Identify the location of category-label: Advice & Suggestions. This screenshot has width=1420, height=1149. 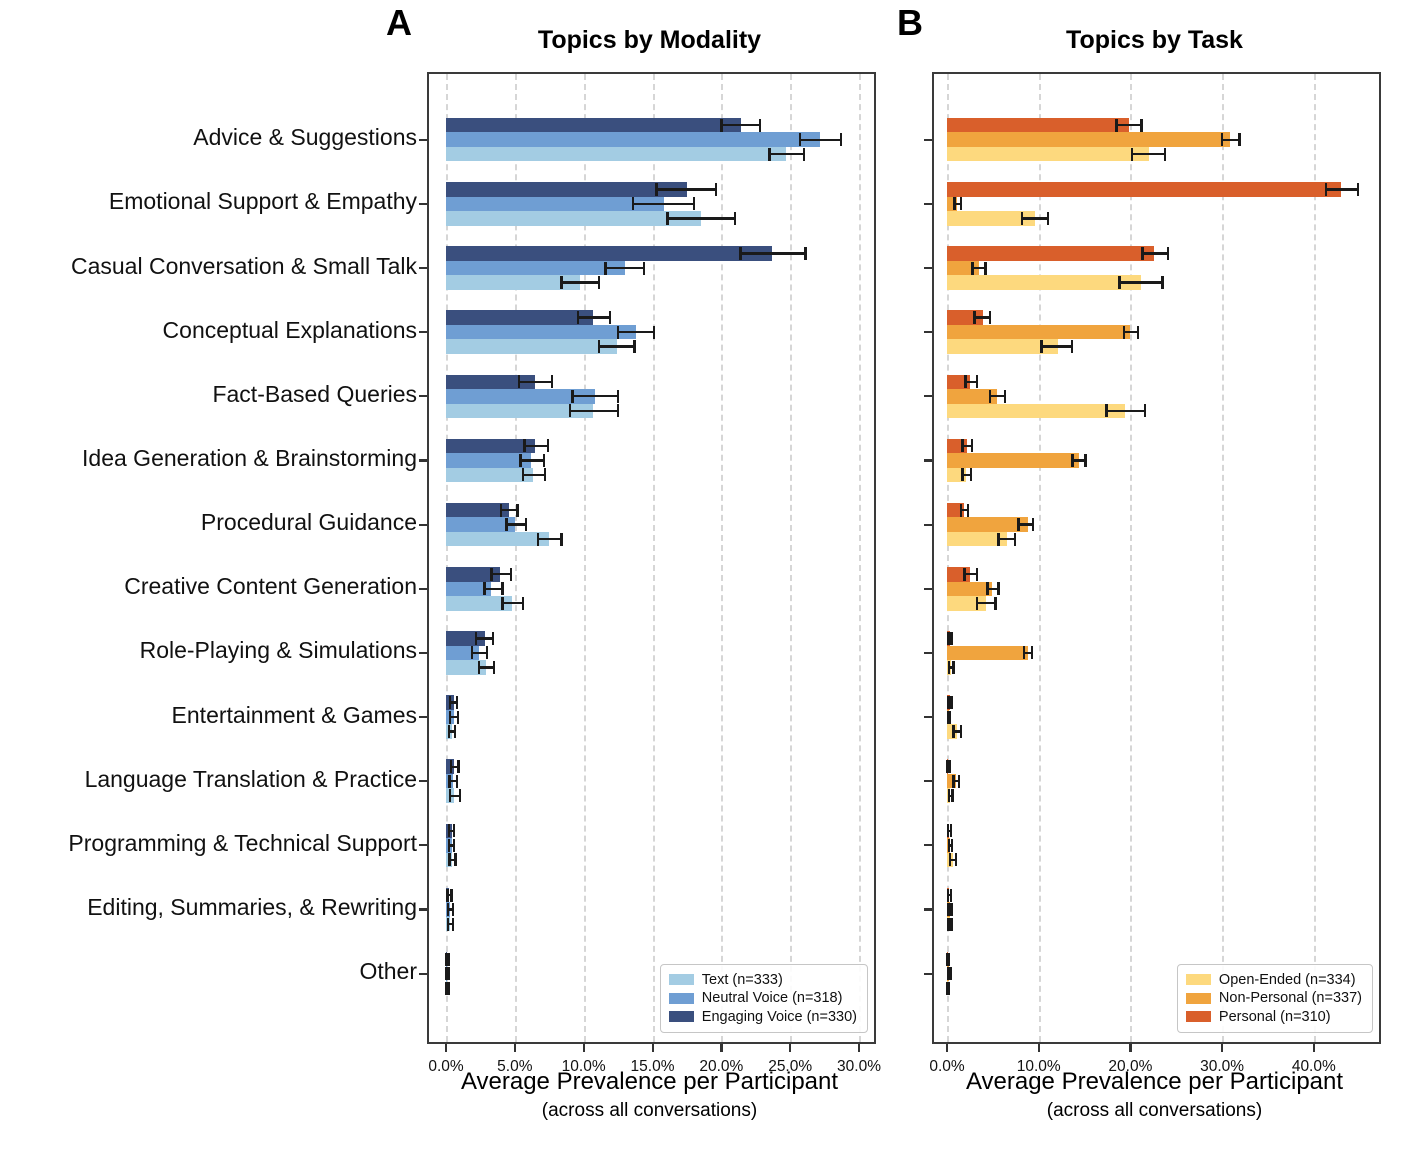
(305, 137).